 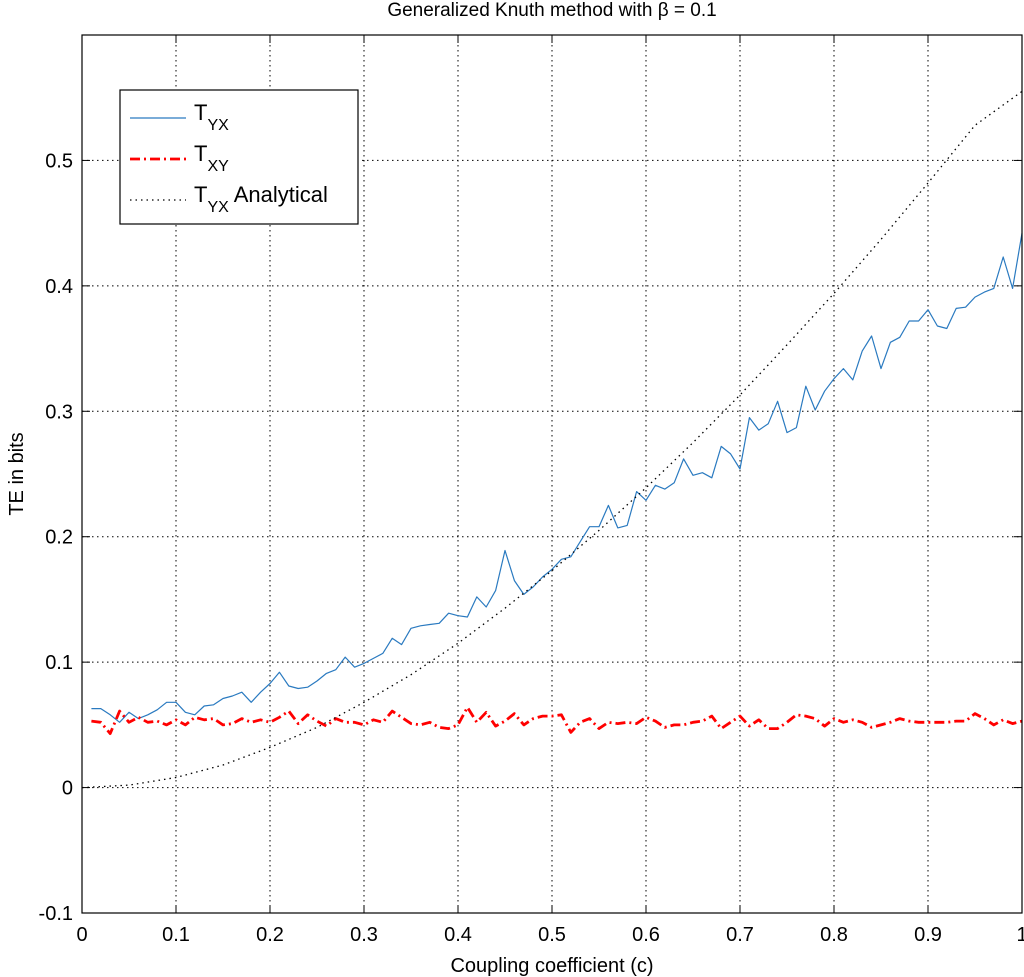 I want to click on legend-label-0: TYX, so click(x=211, y=117).